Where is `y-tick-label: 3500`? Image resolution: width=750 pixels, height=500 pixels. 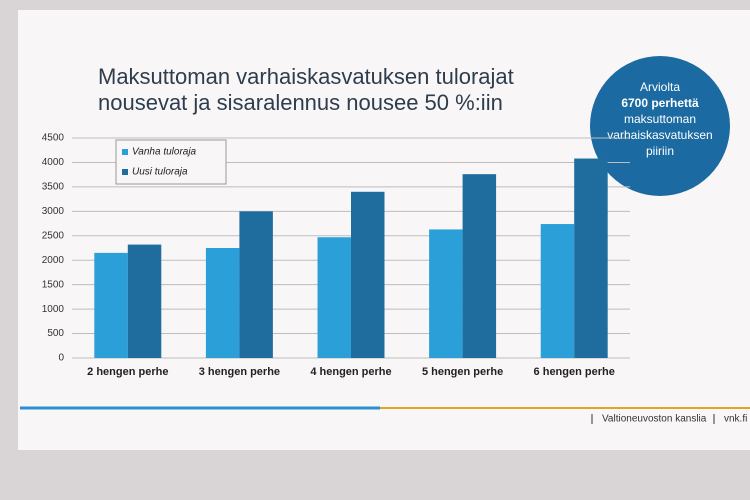
y-tick-label: 3500 is located at coordinates (53, 187).